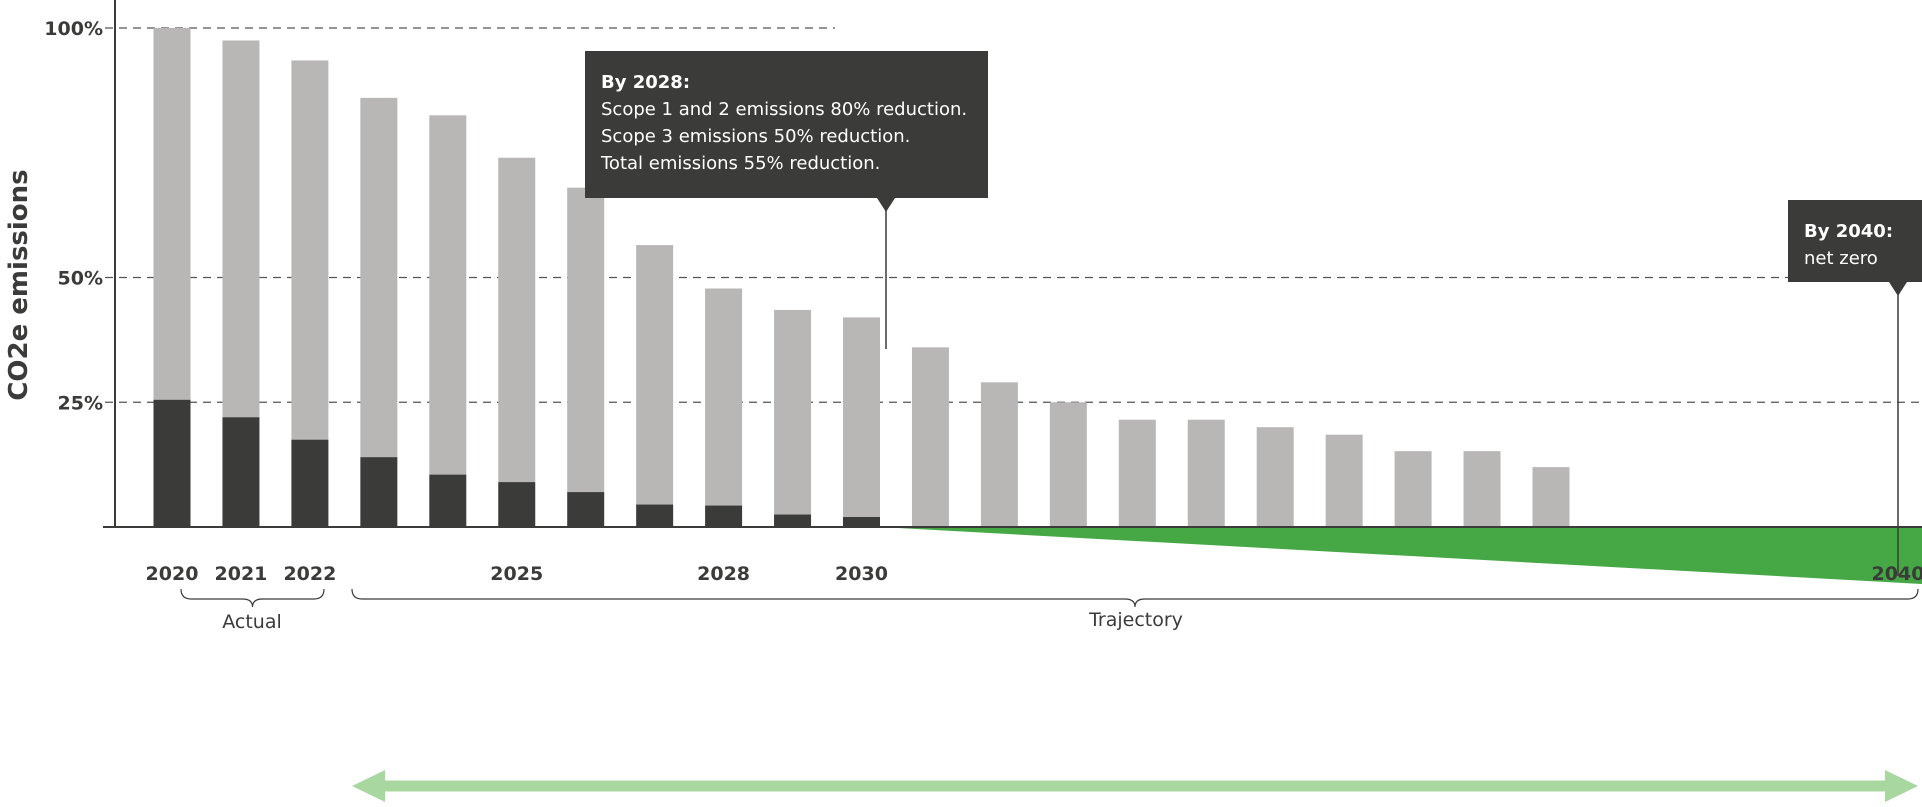 Image resolution: width=1922 pixels, height=807 pixels. What do you see at coordinates (448, 500) in the screenshot?
I see `bar-dark-2024` at bounding box center [448, 500].